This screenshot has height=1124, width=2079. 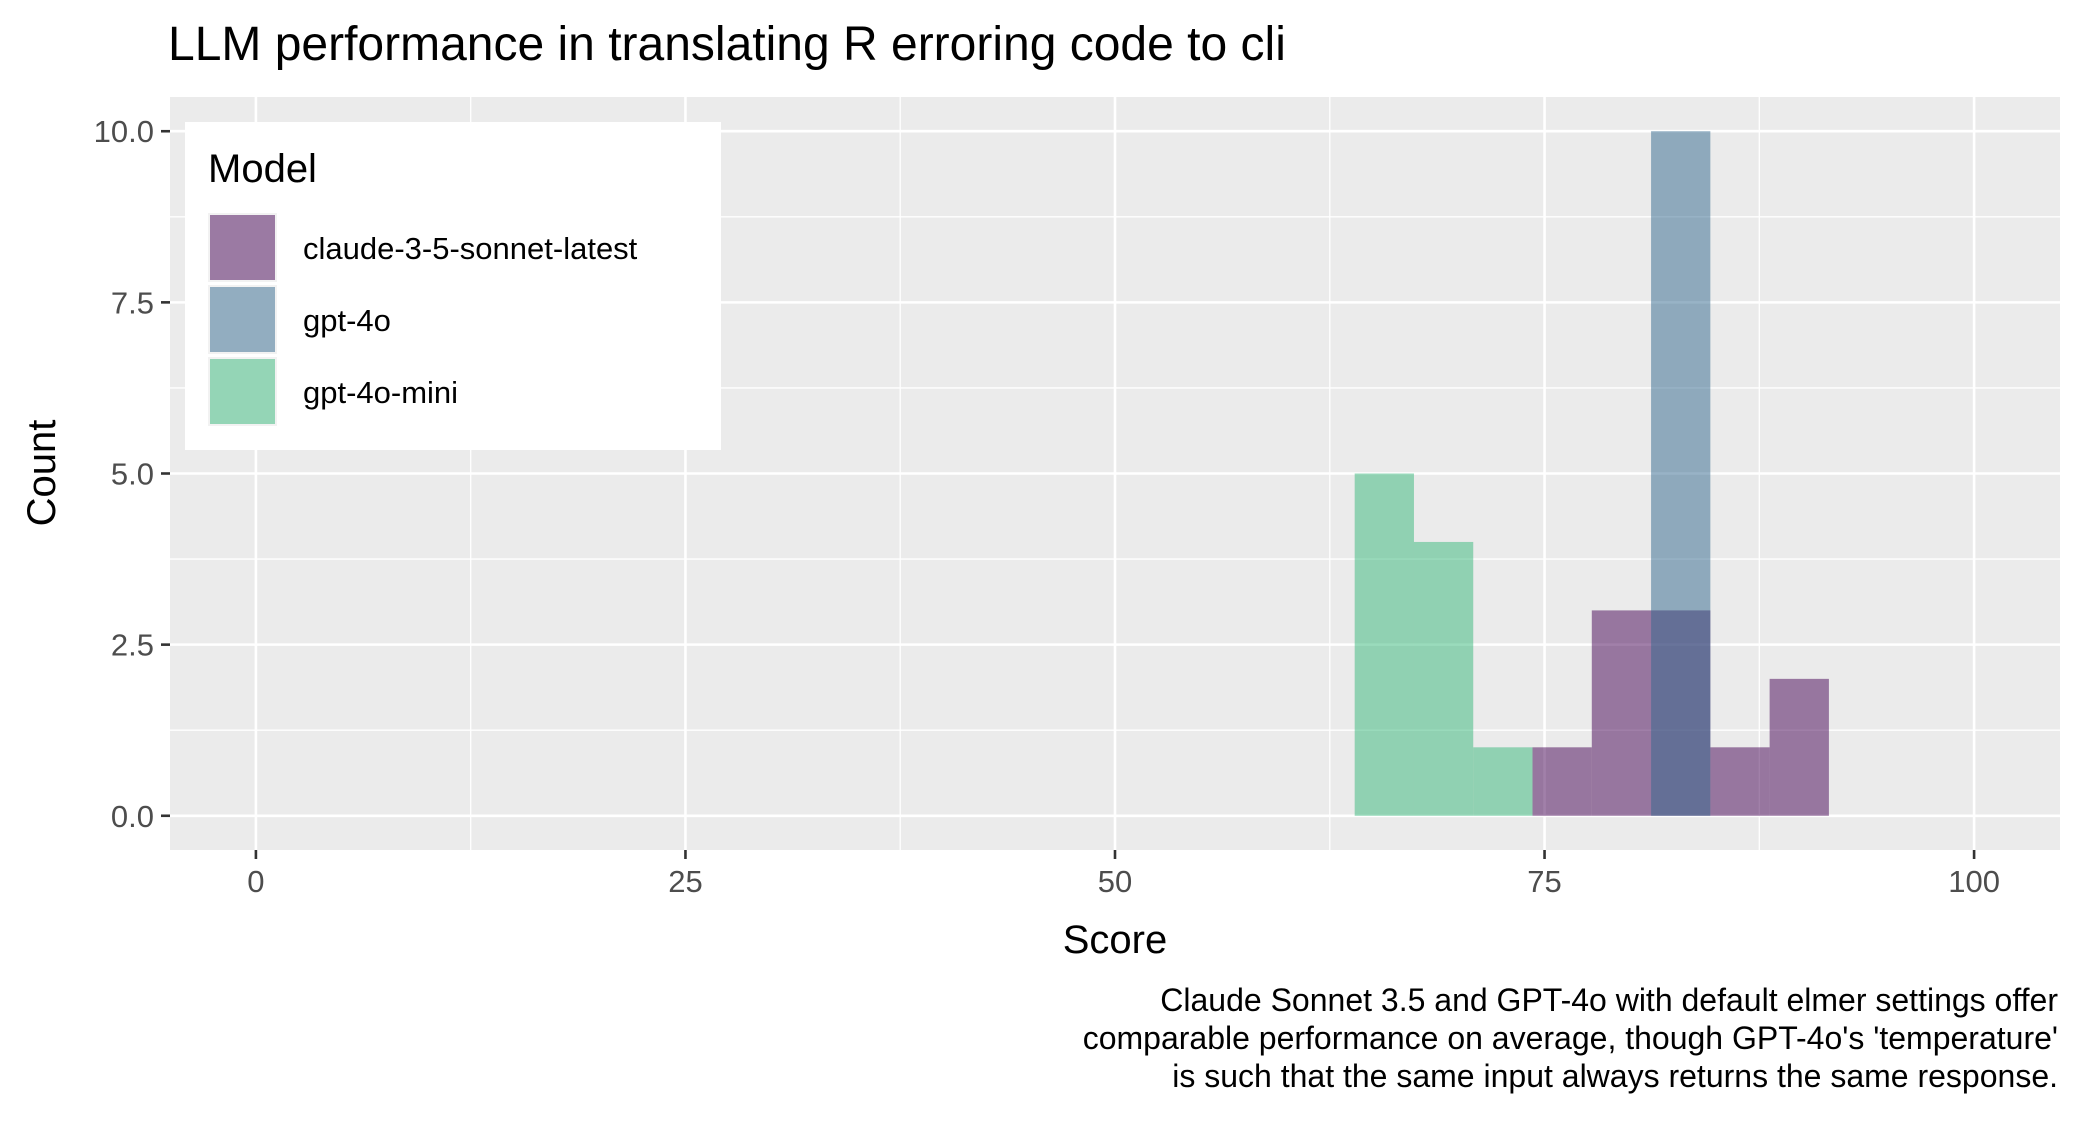 I want to click on x-axis: 0 25 50 75 100, so click(x=1123, y=874).